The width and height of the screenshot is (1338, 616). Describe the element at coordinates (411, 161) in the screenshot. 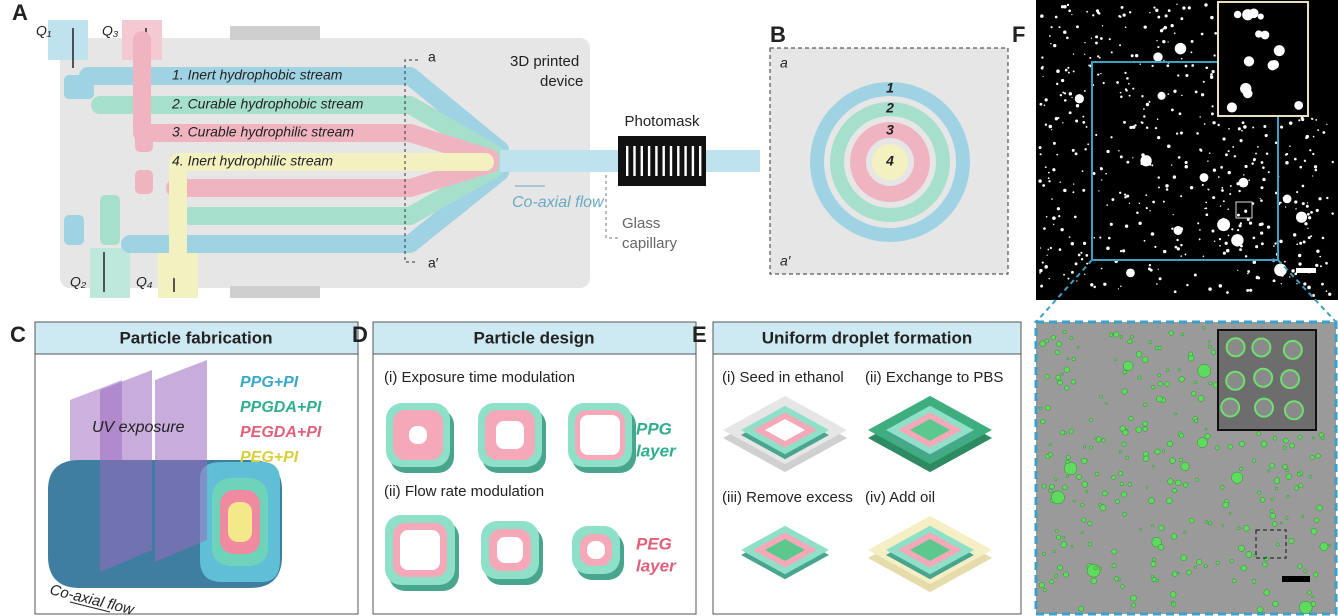

I see `section-line` at that location.